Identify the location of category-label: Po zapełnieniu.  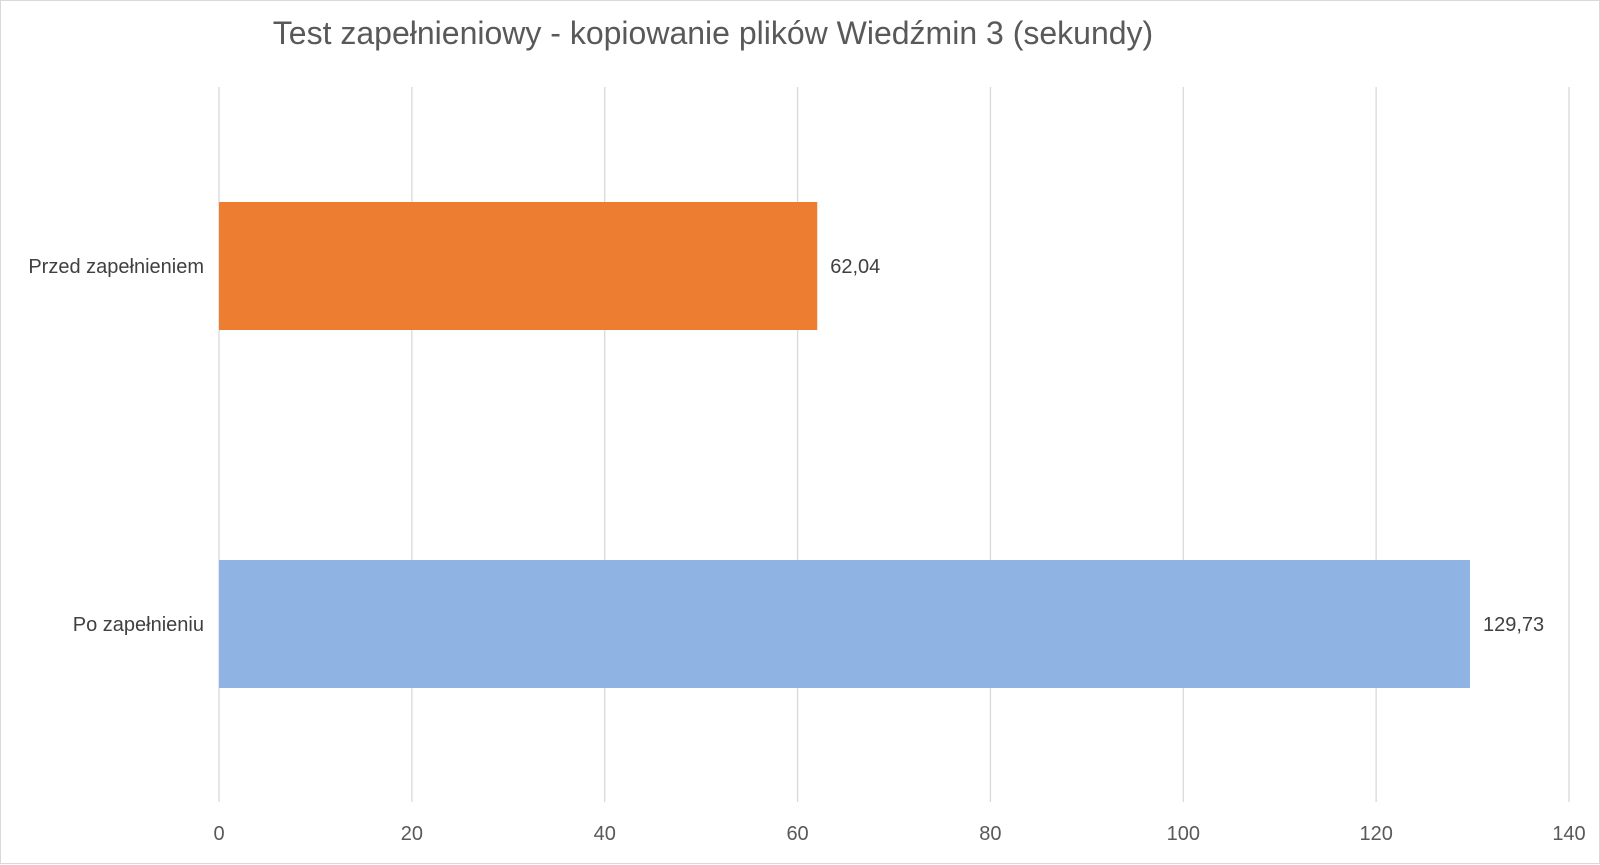
(138, 625).